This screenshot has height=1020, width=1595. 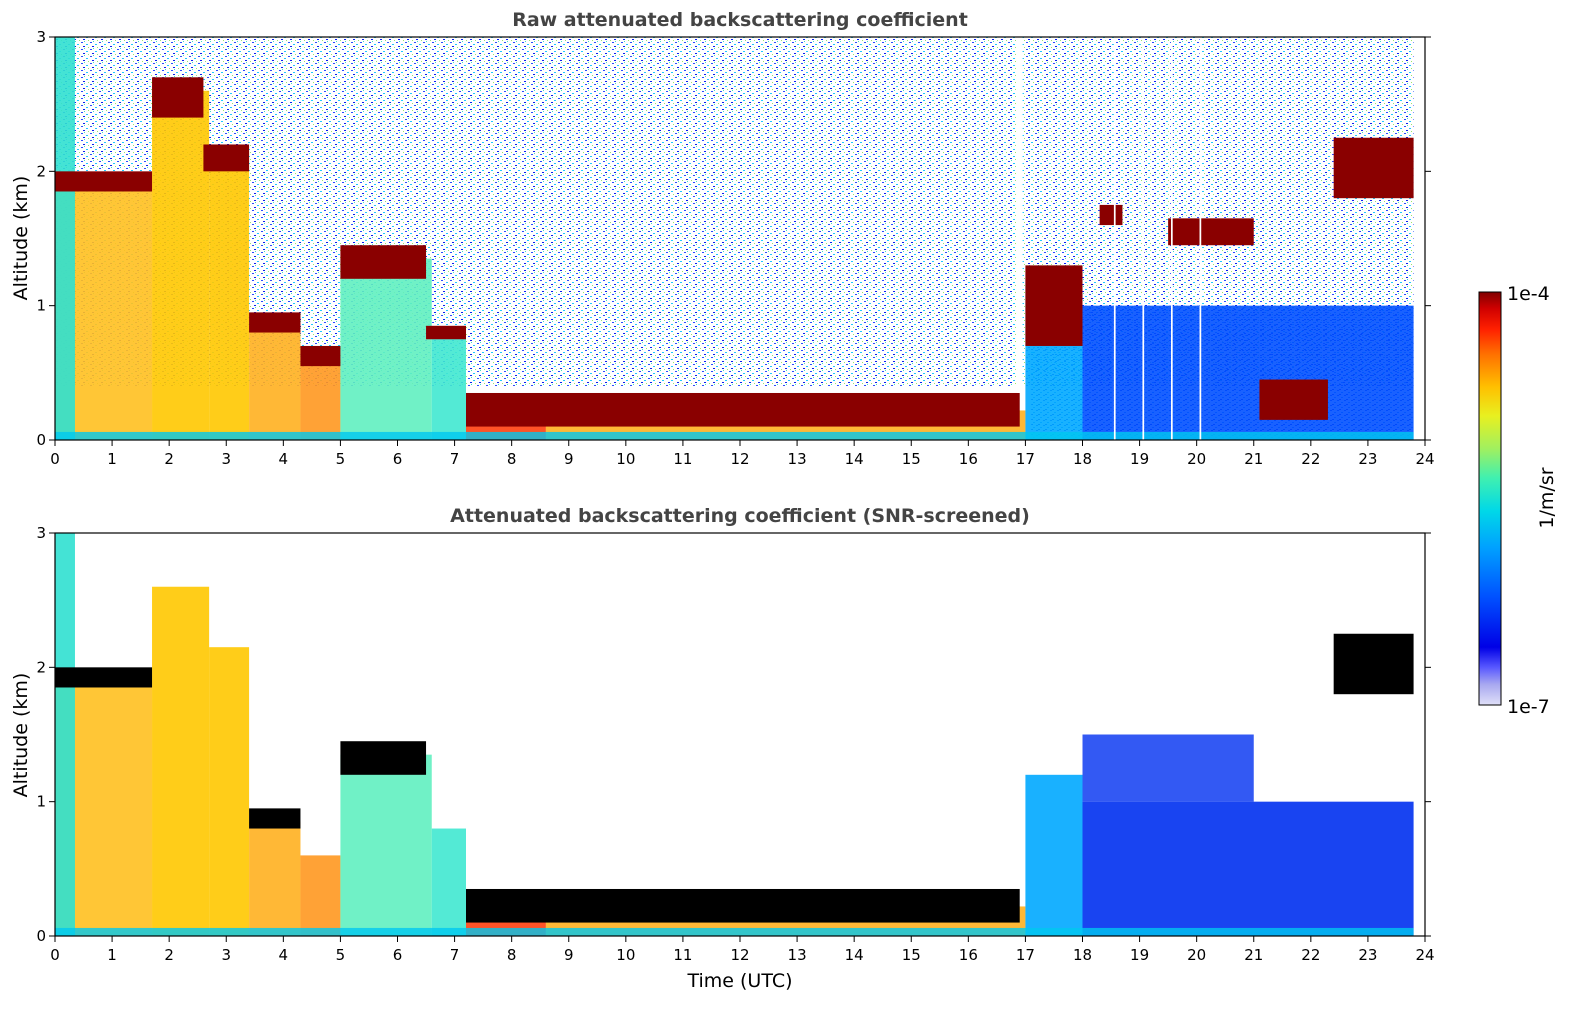 What do you see at coordinates (911, 955) in the screenshot?
I see `x-tick-label: 15` at bounding box center [911, 955].